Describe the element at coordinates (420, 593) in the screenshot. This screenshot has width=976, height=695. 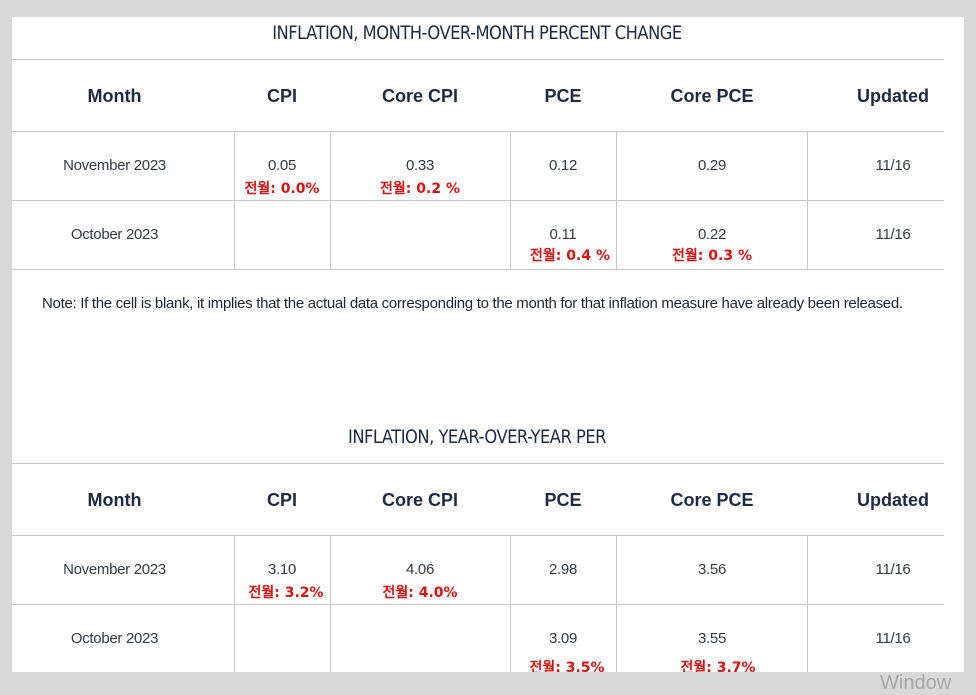
I see `yoy-r1-core-cpi-prev: 전월: 4.0%` at that location.